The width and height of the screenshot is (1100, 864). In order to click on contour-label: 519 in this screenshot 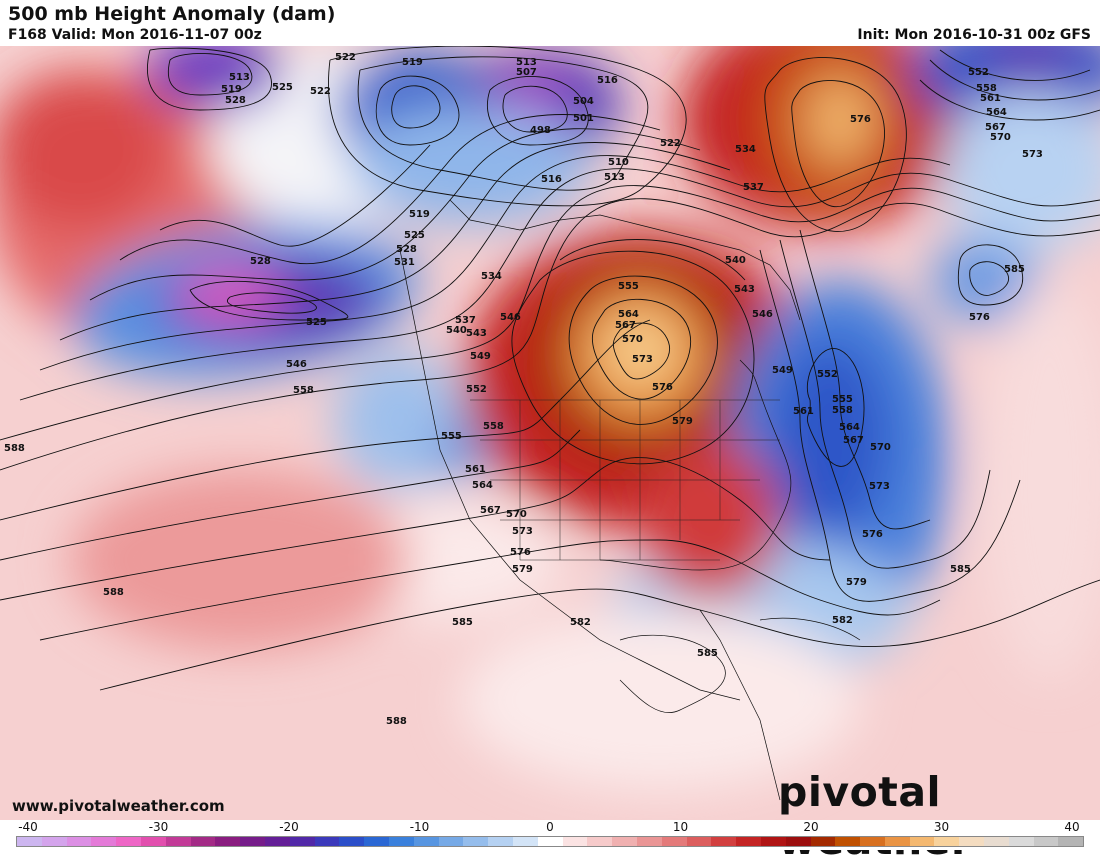, I will do `click(419, 214)`.